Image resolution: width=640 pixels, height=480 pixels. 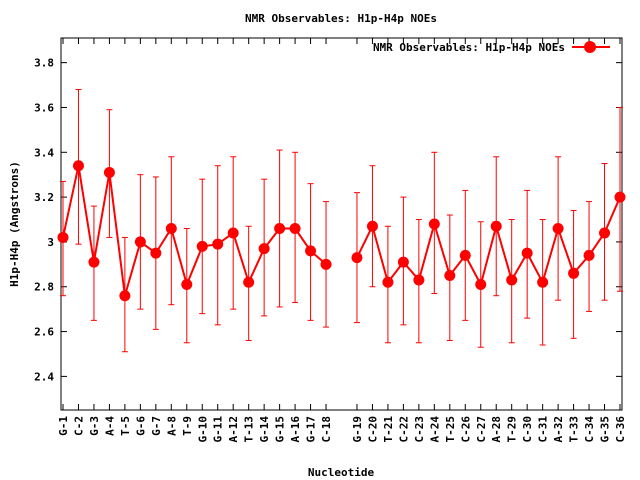 I want to click on legend: NMR Observables: H1p-H4p NOEs, so click(x=491, y=47).